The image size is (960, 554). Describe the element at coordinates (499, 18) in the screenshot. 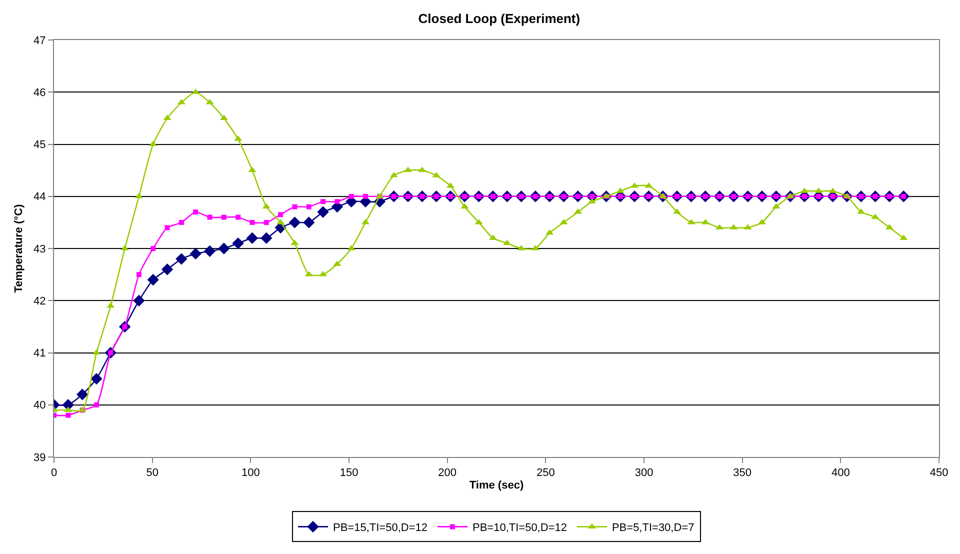

I see `chart-title: Closed Loop (Experiment)` at that location.